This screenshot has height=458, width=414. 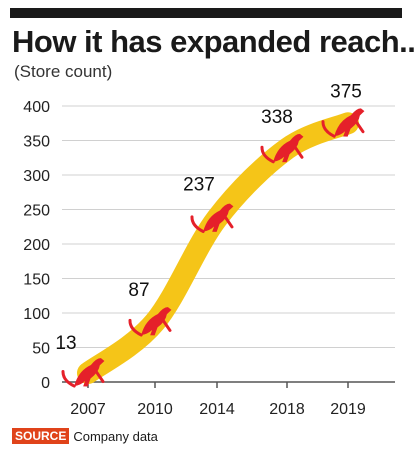 What do you see at coordinates (287, 409) in the screenshot?
I see `x-tick-label: 2018` at bounding box center [287, 409].